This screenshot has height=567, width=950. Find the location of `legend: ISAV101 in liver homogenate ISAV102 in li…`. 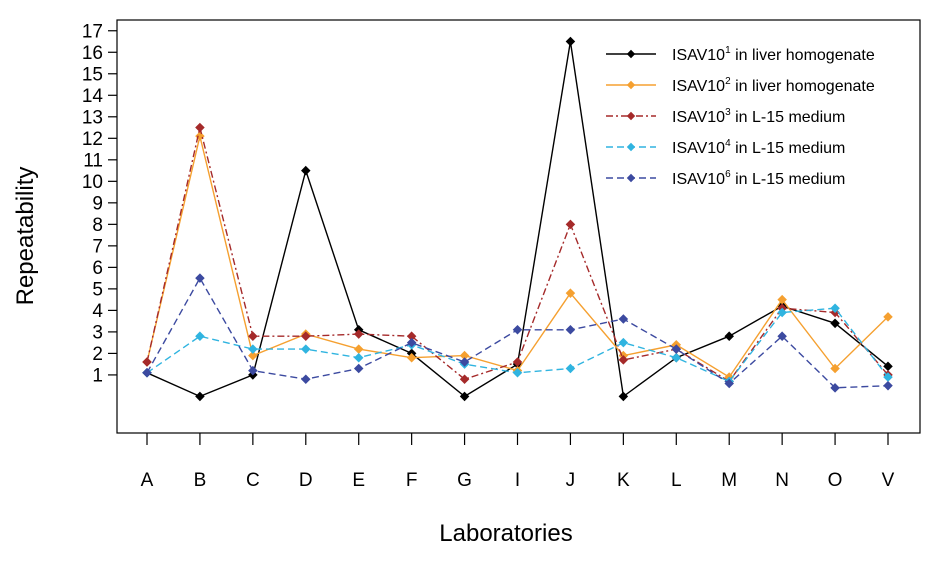

legend: ISAV101 in liver homogenate ISAV102 in li… is located at coordinates (740, 116).